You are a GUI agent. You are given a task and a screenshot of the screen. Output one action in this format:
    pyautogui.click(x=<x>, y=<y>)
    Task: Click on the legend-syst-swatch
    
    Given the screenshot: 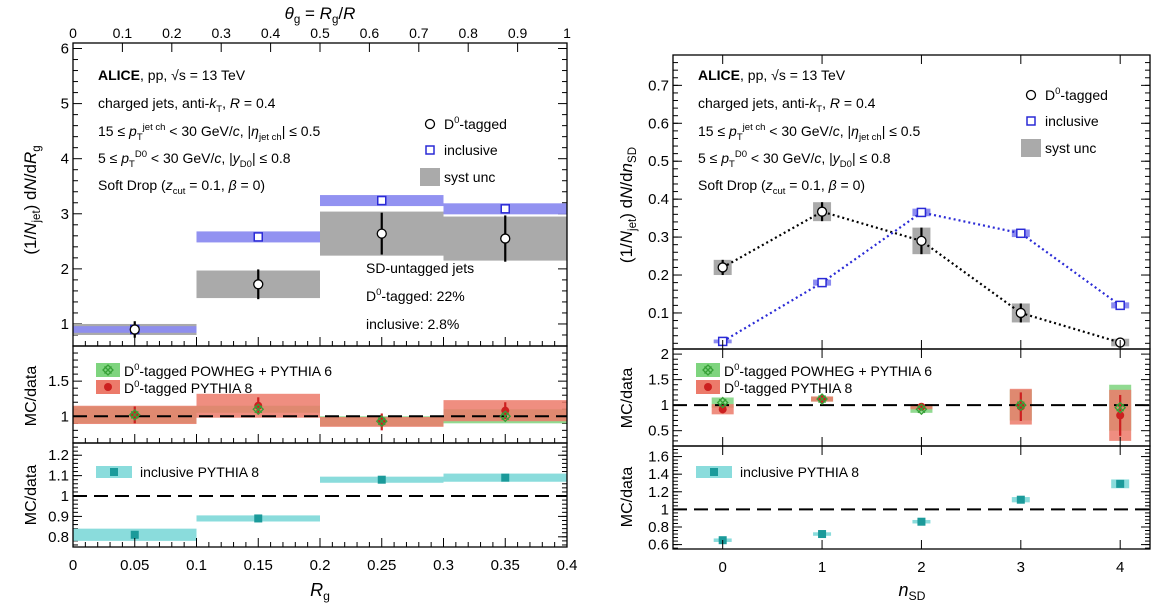 What is the action you would take?
    pyautogui.click(x=430, y=177)
    